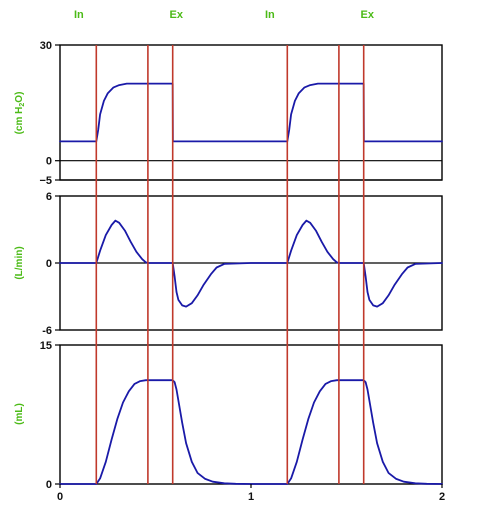 The image size is (477, 511). Describe the element at coordinates (442, 497) in the screenshot. I see `x-tick-label: 2` at that location.